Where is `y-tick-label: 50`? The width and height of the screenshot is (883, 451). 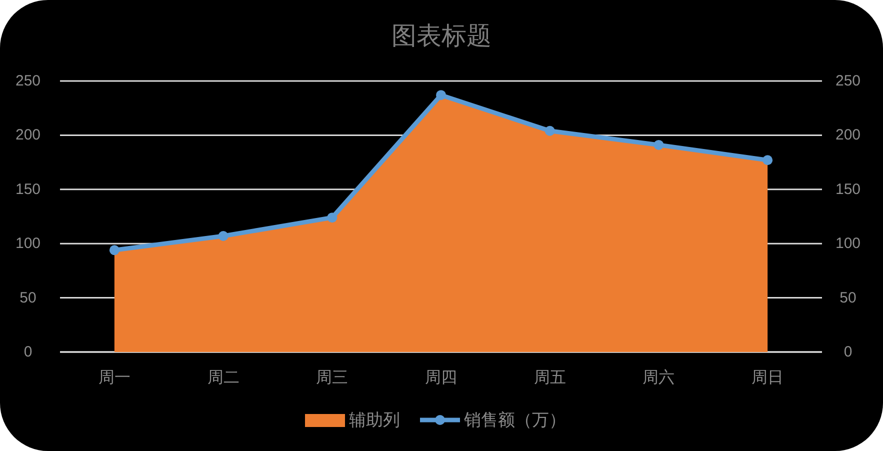
y-tick-label: 50 is located at coordinates (28, 297).